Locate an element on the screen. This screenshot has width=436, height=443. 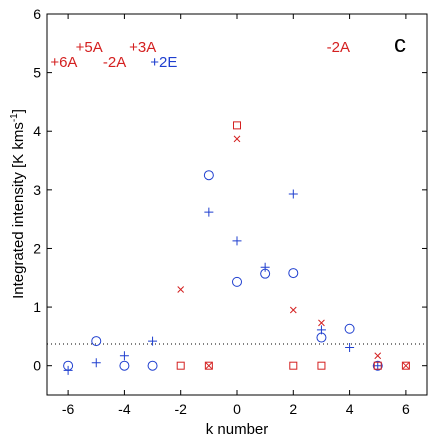
annotations: +6A+5A-2A+3A+2E-2A is located at coordinates (200, 55).